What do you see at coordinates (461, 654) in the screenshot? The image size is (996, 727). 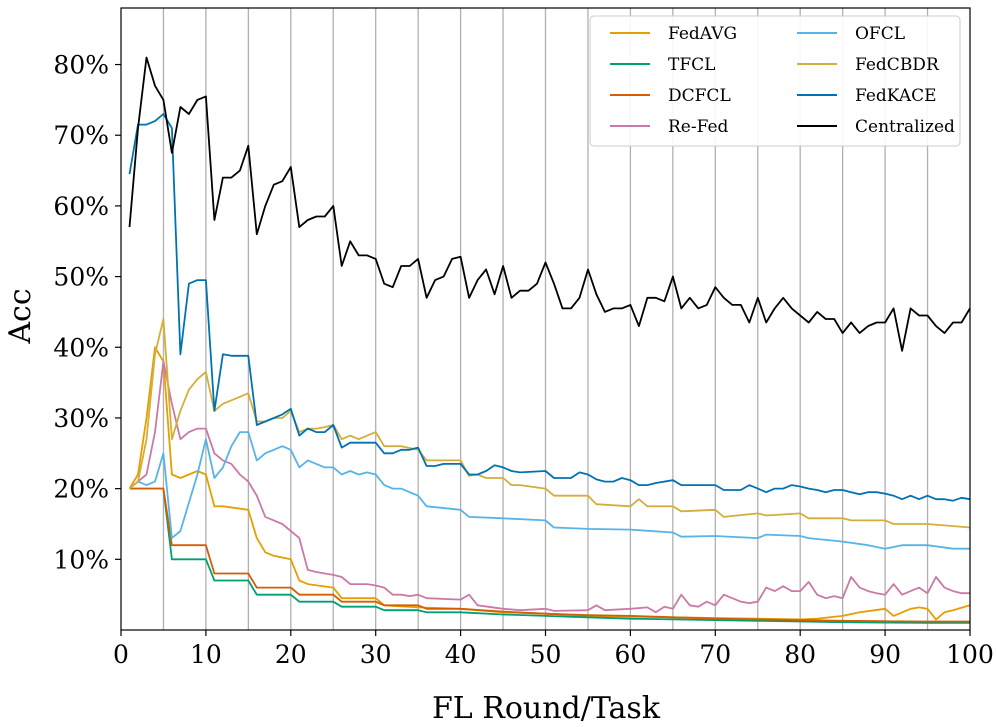 I see `x-tick-label: 40` at bounding box center [461, 654].